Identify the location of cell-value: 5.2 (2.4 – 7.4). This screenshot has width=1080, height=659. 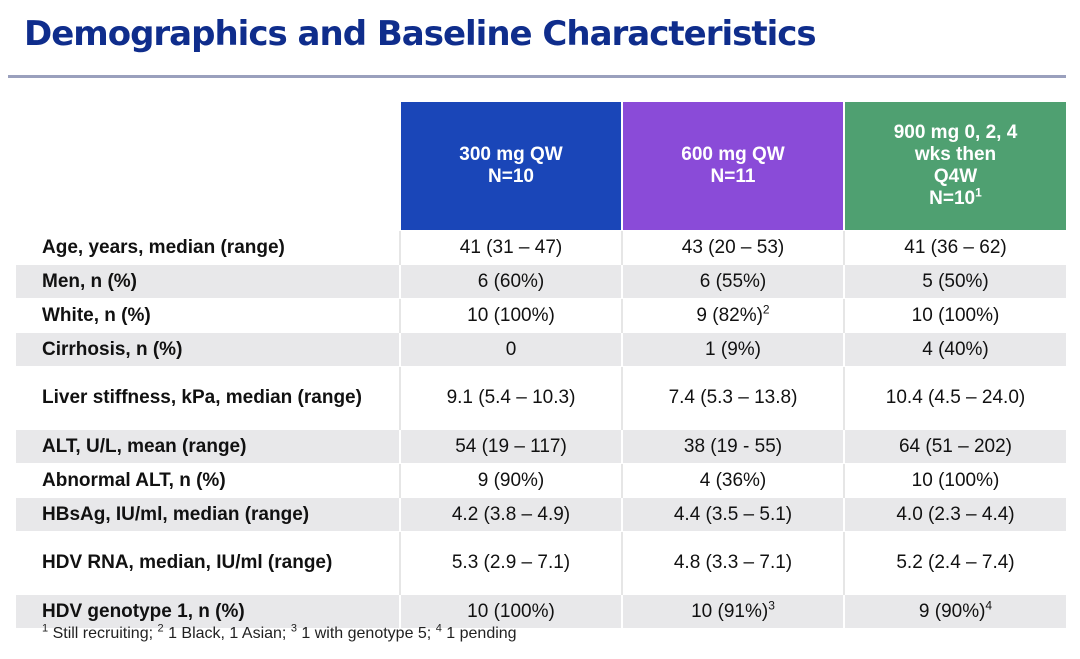
(955, 562).